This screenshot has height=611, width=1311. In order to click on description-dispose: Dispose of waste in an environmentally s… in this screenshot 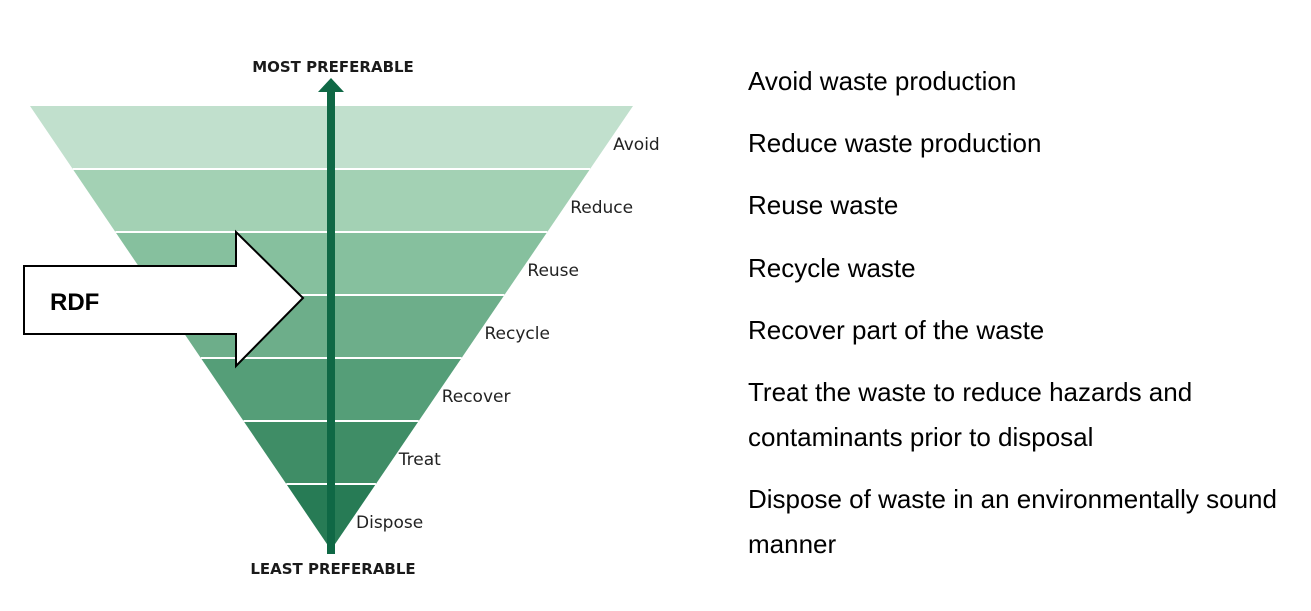, I will do `click(1012, 521)`.